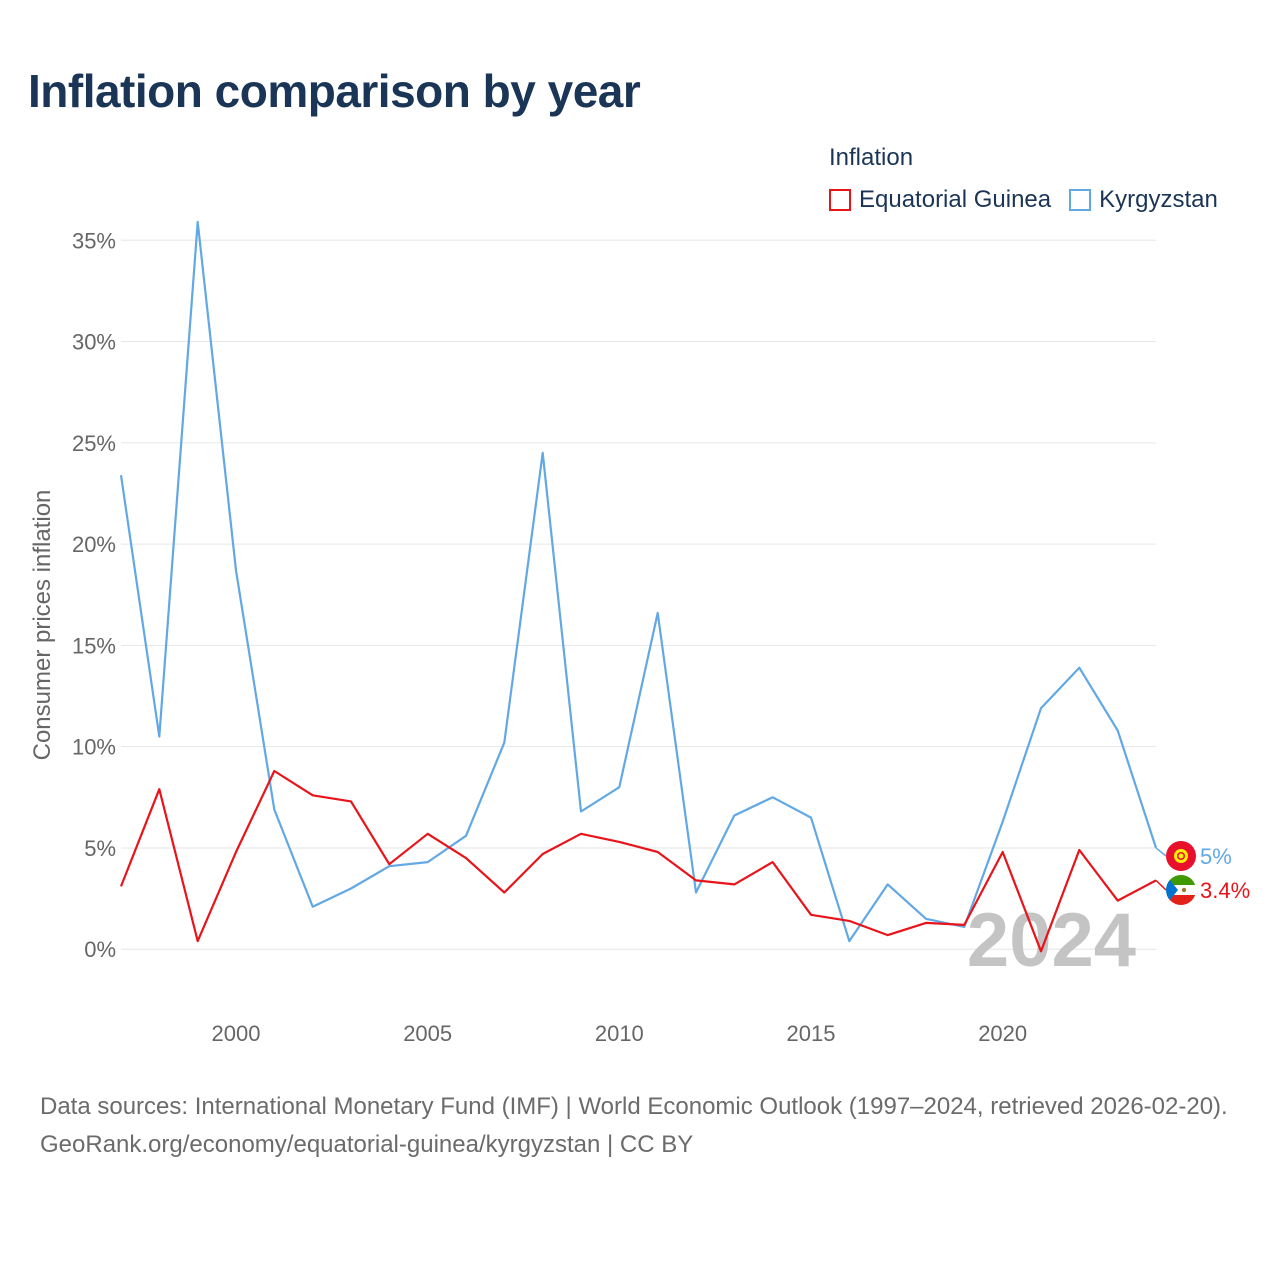 The image size is (1280, 1280). What do you see at coordinates (94, 443) in the screenshot?
I see `y-tick-label: 25%` at bounding box center [94, 443].